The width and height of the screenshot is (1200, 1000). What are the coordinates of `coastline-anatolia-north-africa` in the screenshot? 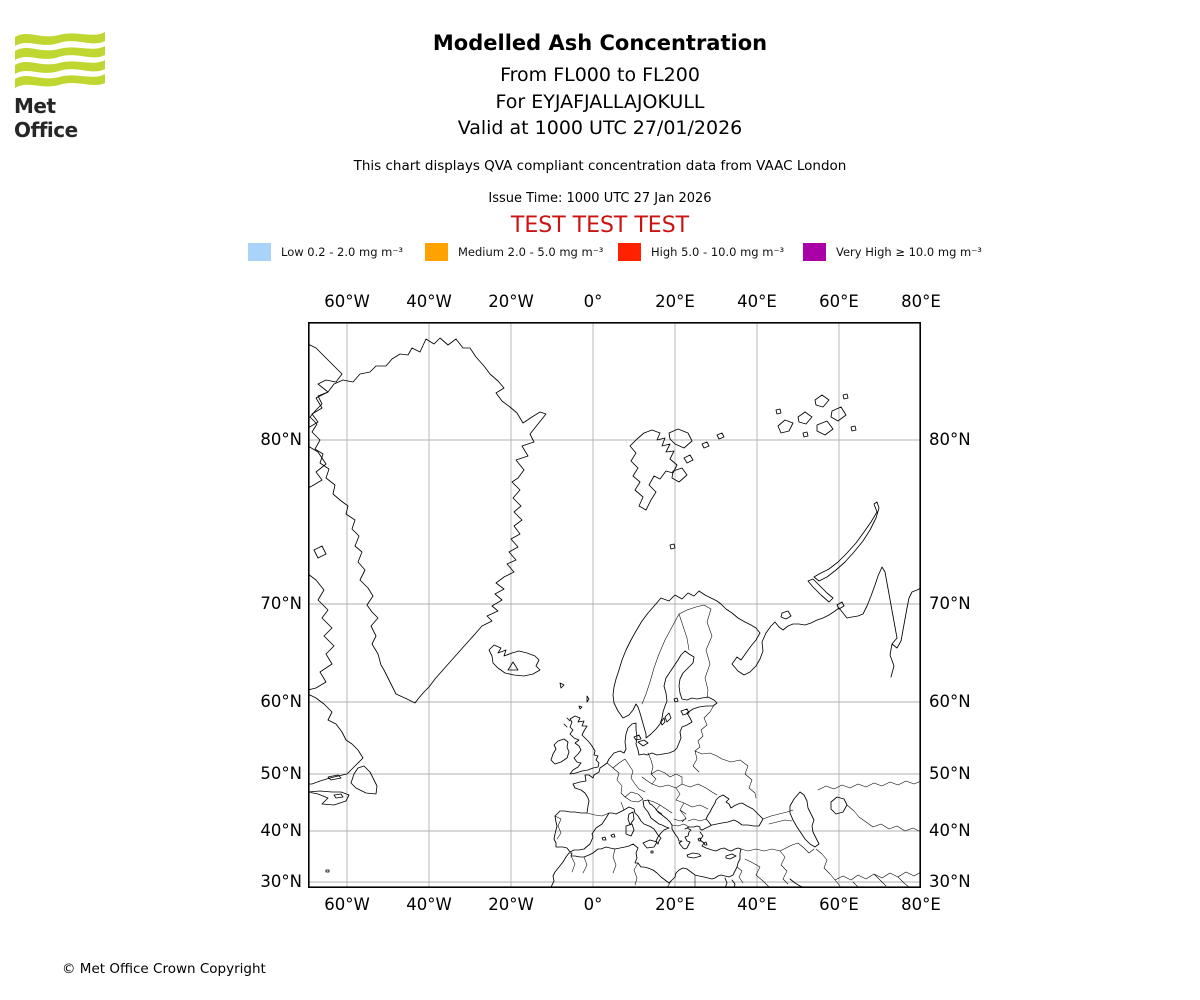 It's located at (678, 859).